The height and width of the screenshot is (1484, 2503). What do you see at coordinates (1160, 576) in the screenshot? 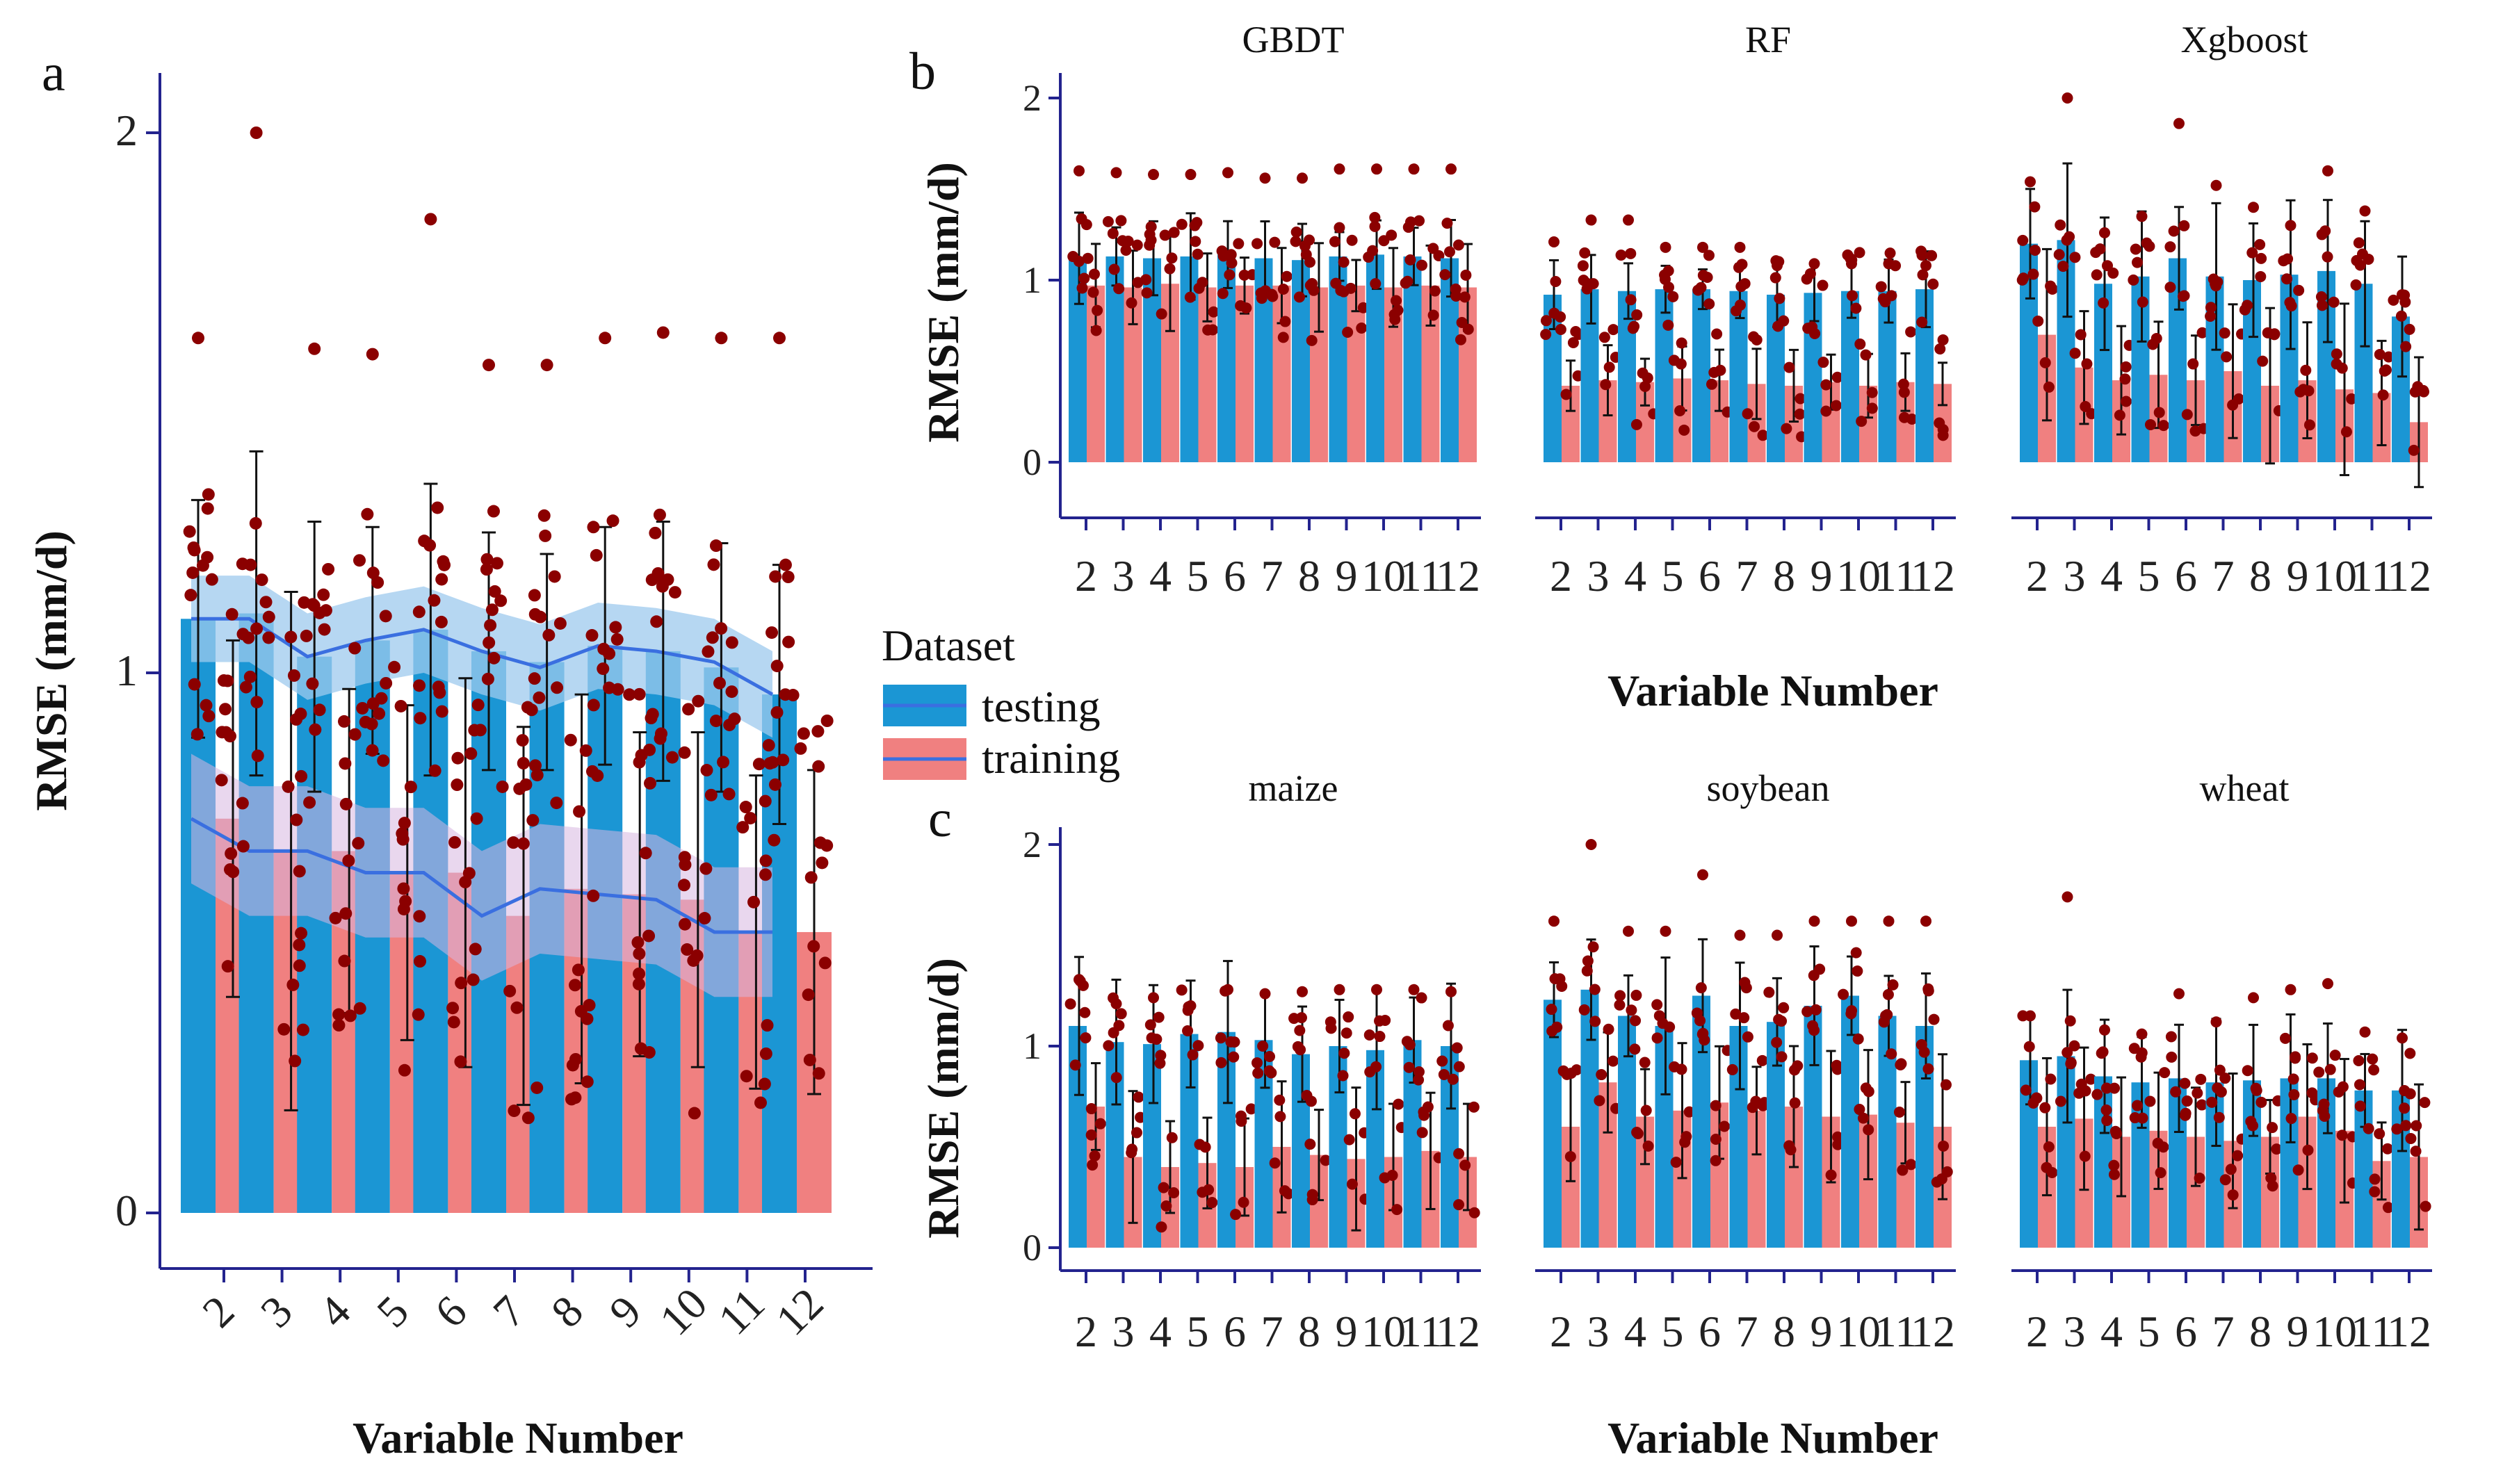
I see `panel-b-xtick-label-4: 4` at bounding box center [1160, 576].